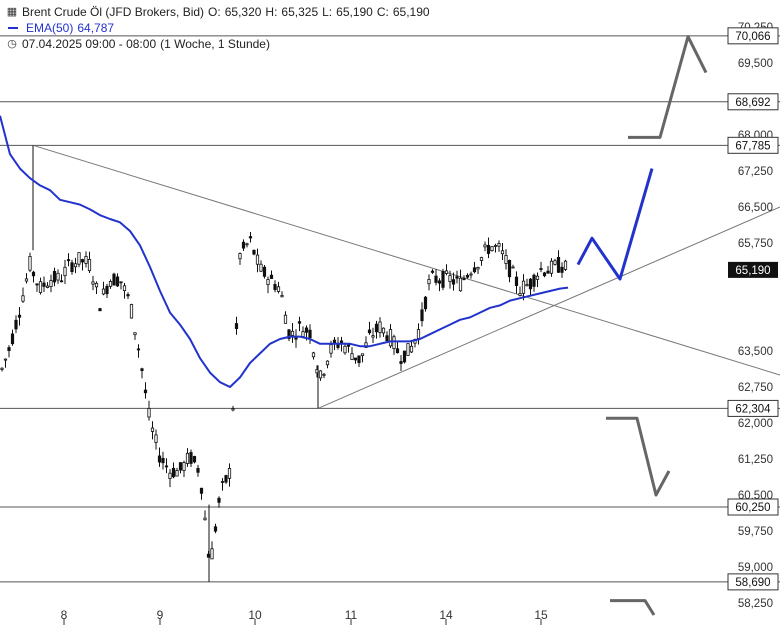 The width and height of the screenshot is (780, 625). Describe the element at coordinates (755, 352) in the screenshot. I see `y-tick-label: 63,500` at that location.